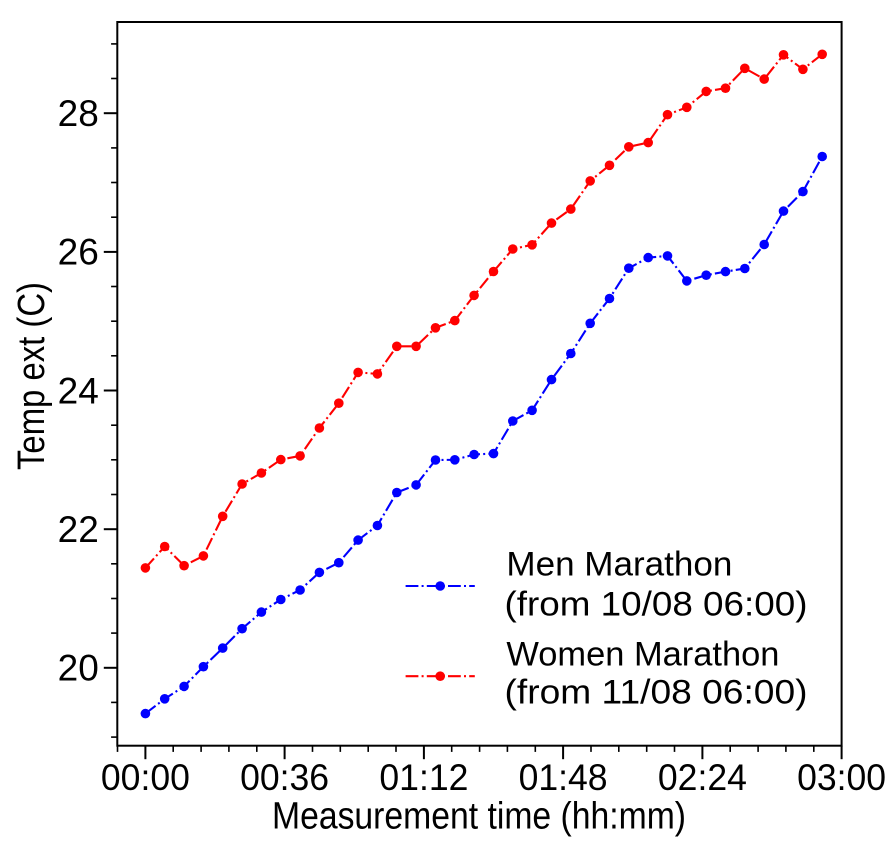 This screenshot has width=896, height=849. What do you see at coordinates (563, 777) in the screenshot?
I see `svg-text: 01:48` at bounding box center [563, 777].